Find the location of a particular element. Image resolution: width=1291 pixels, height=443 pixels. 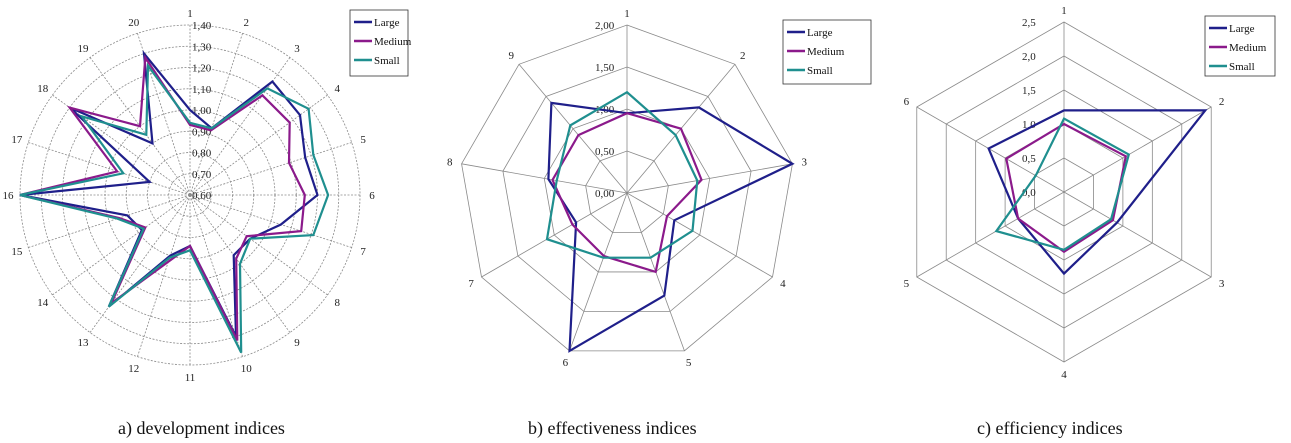

axis-label: 15 is located at coordinates (17, 252).